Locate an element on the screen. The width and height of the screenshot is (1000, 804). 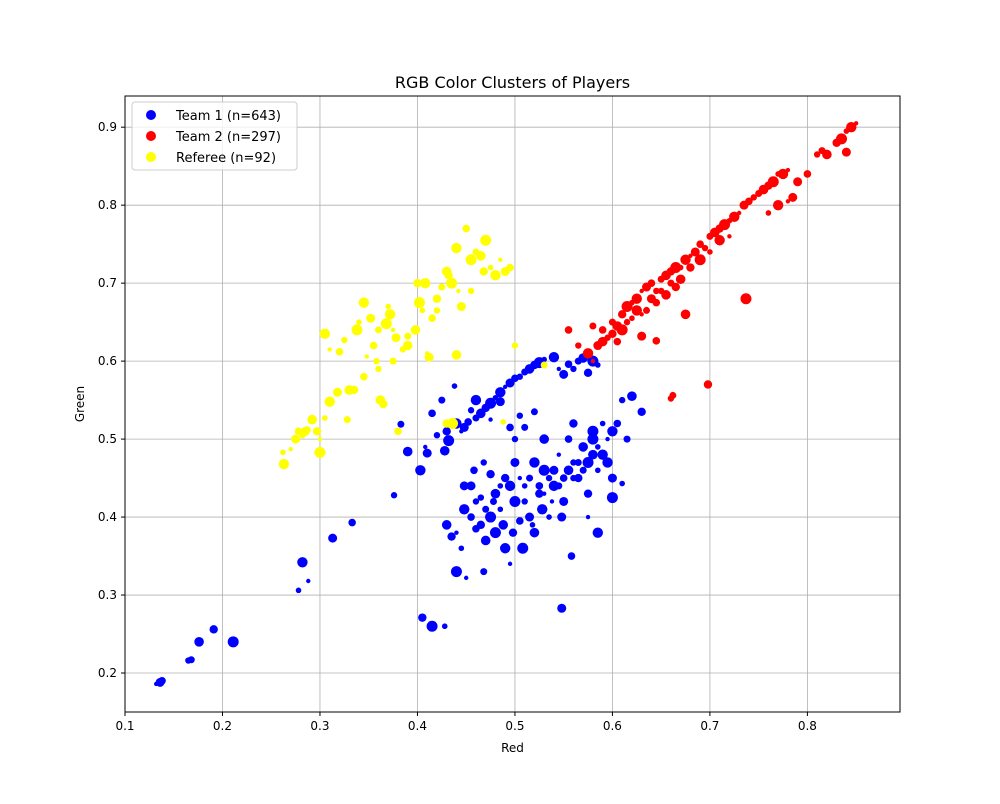
legend-marker-referee is located at coordinates (151, 157).